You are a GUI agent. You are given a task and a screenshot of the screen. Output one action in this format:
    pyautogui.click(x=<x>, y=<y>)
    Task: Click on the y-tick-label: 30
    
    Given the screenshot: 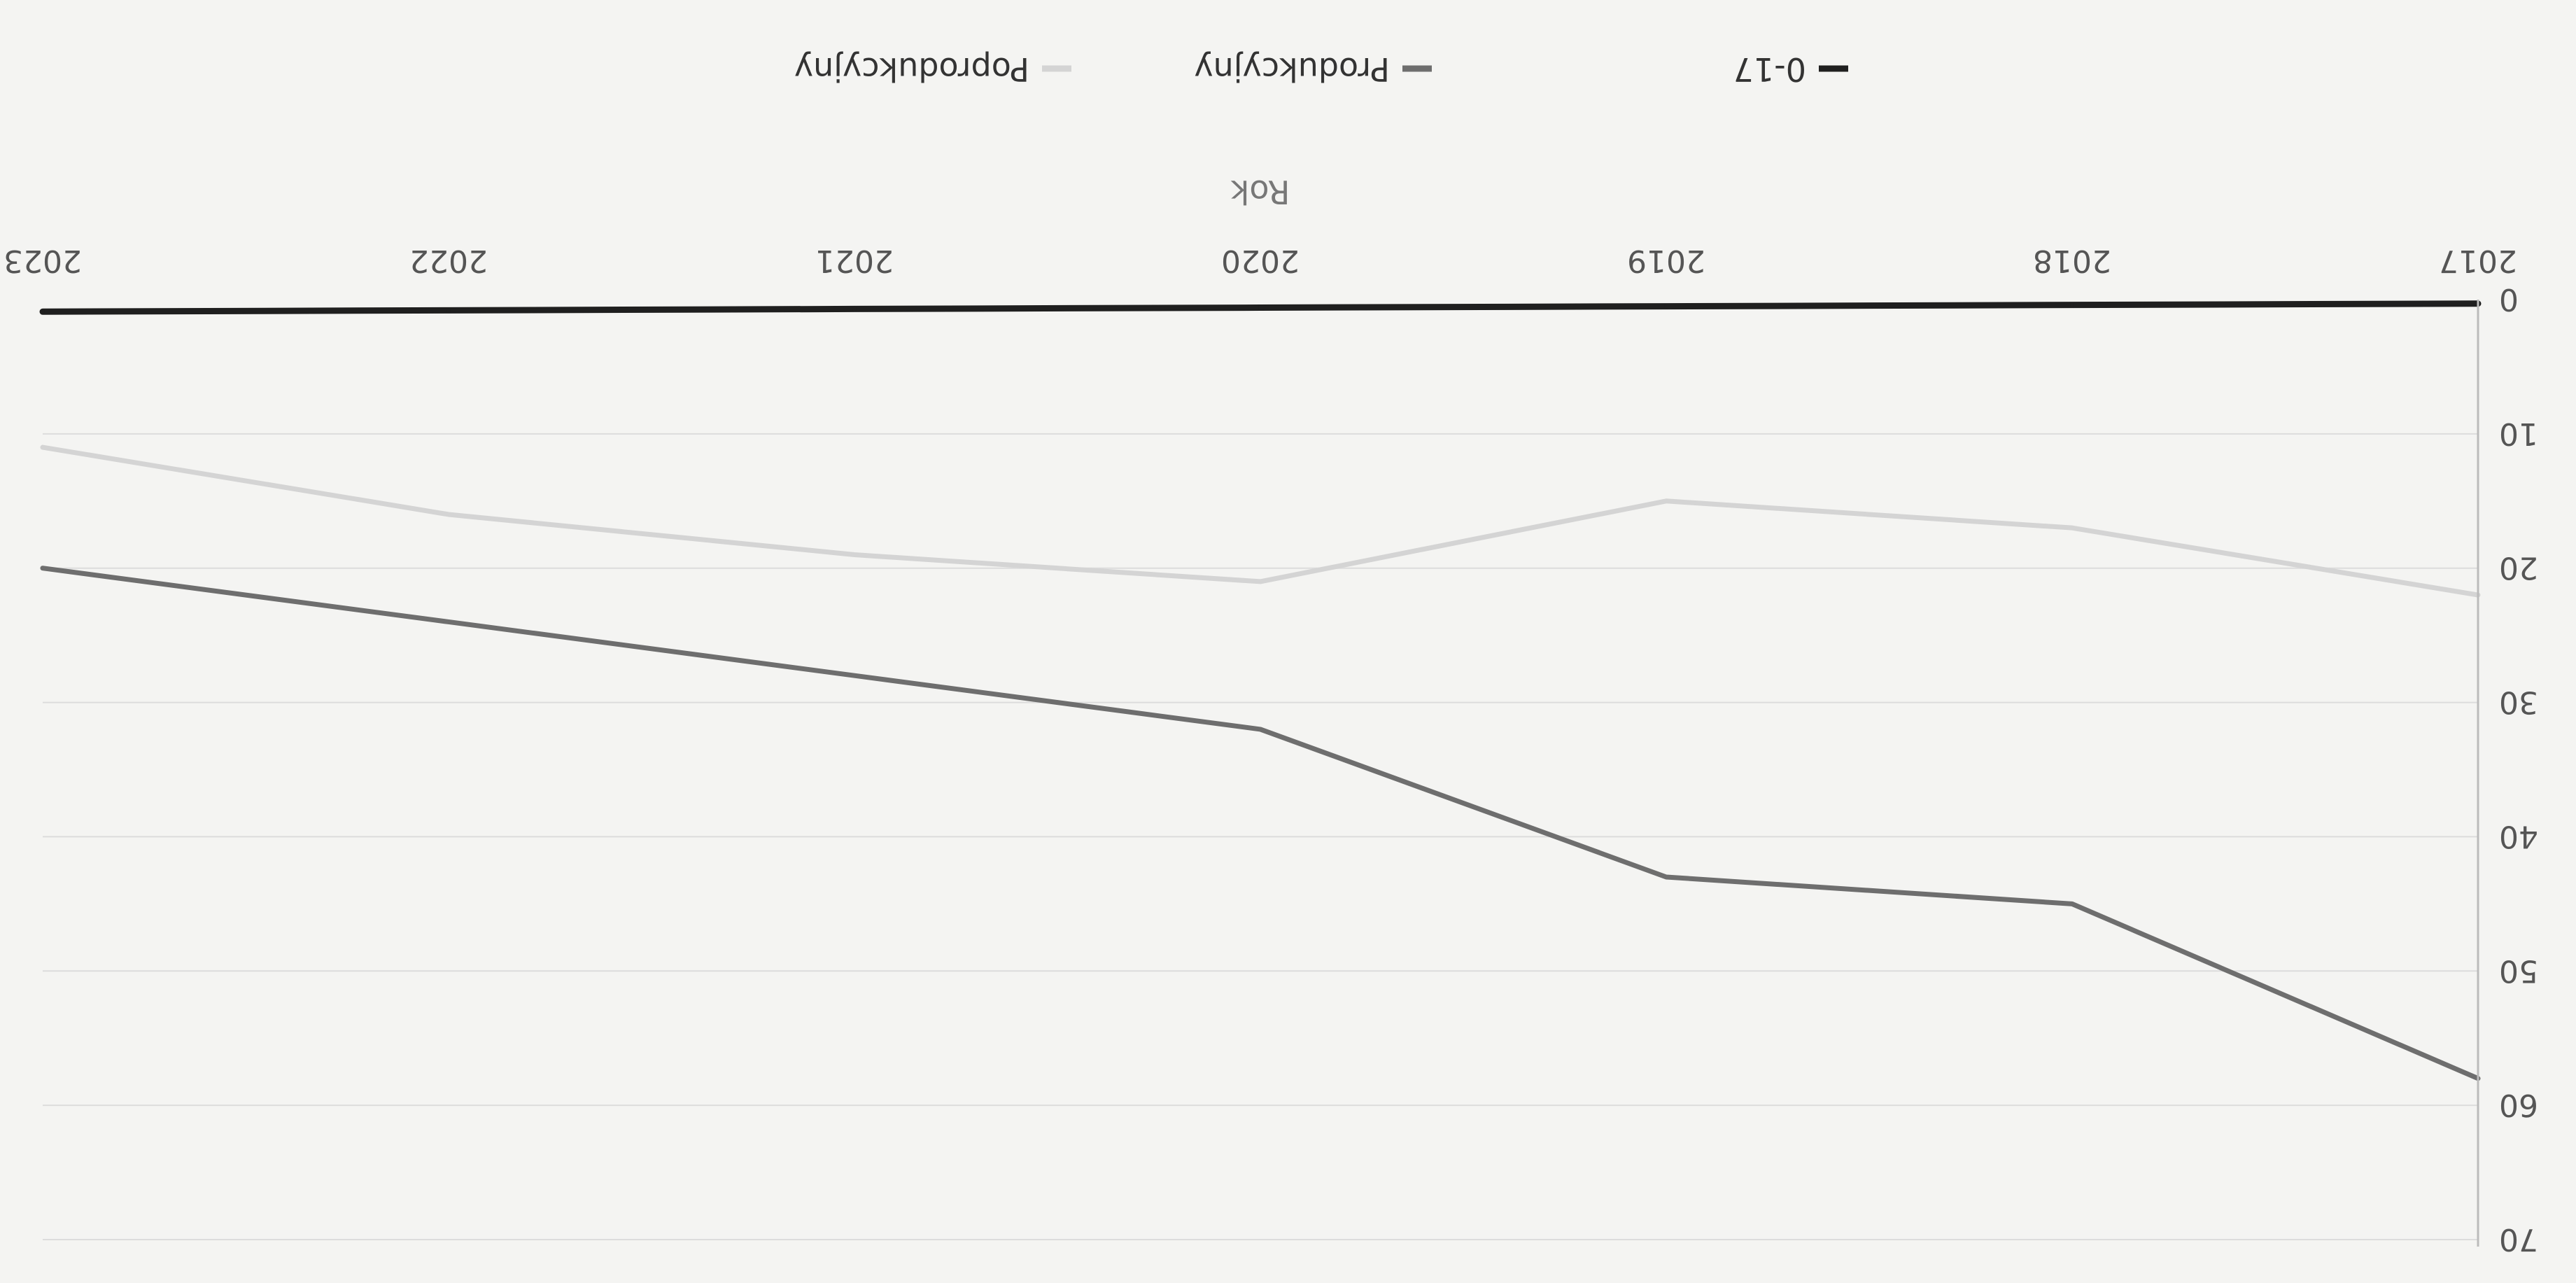 What is the action you would take?
    pyautogui.click(x=2518, y=702)
    